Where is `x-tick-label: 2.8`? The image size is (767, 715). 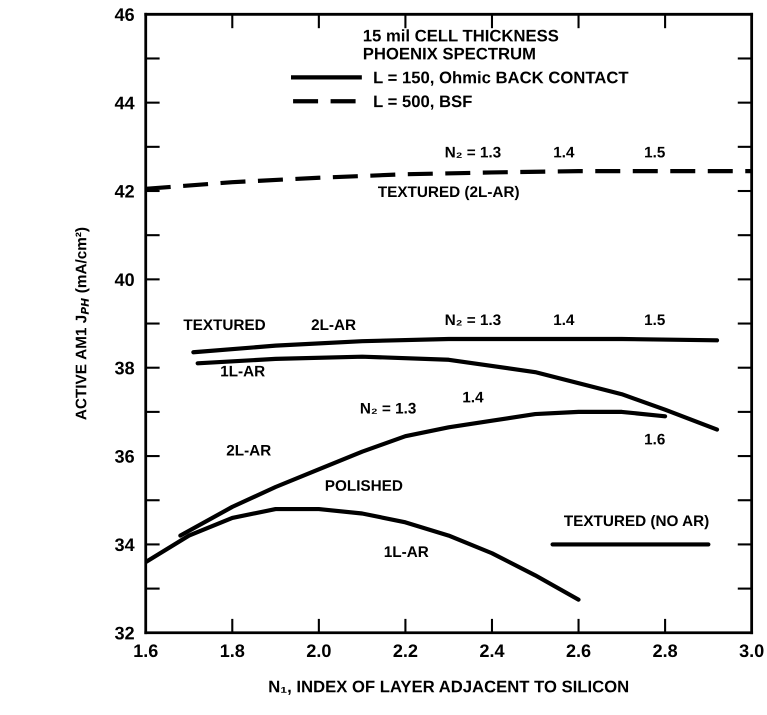 x-tick-label: 2.8 is located at coordinates (665, 651).